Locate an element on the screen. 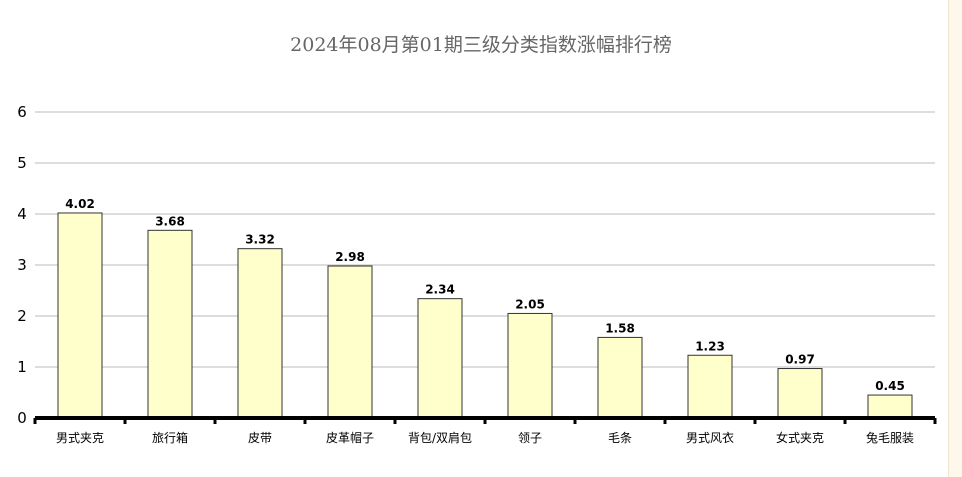  data-label: 2.05 is located at coordinates (530, 304).